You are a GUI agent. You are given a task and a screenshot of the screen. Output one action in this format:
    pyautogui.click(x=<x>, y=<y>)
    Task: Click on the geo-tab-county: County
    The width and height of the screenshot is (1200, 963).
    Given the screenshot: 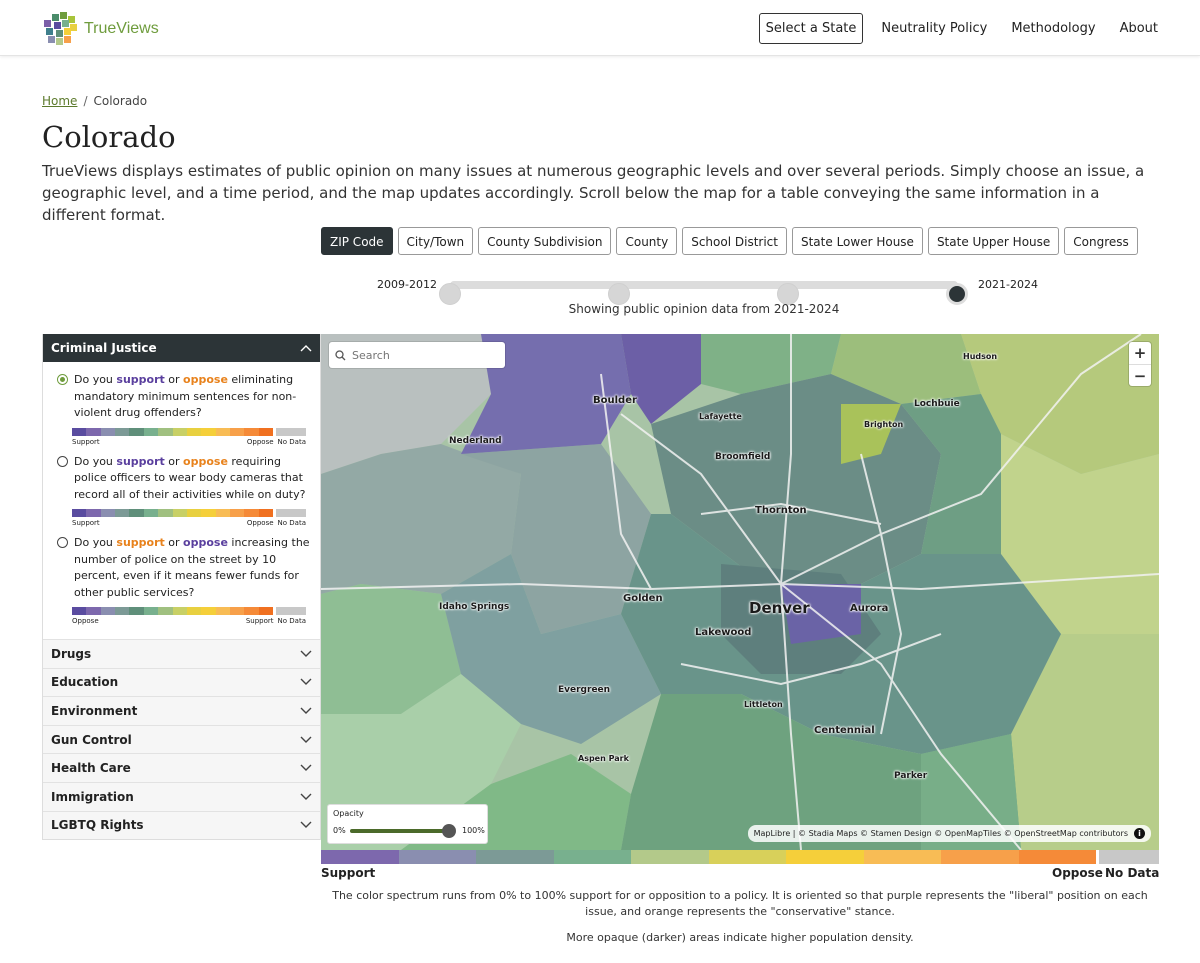 What is the action you would take?
    pyautogui.click(x=647, y=241)
    